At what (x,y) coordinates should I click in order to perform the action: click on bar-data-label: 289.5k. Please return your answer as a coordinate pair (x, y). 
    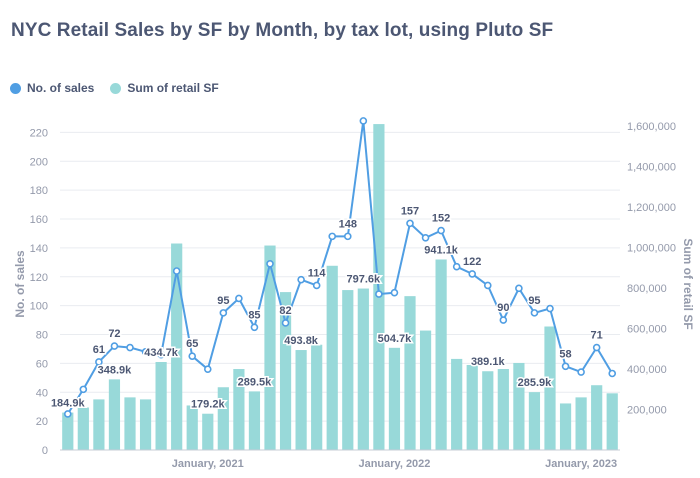
    Looking at the image, I should click on (255, 382).